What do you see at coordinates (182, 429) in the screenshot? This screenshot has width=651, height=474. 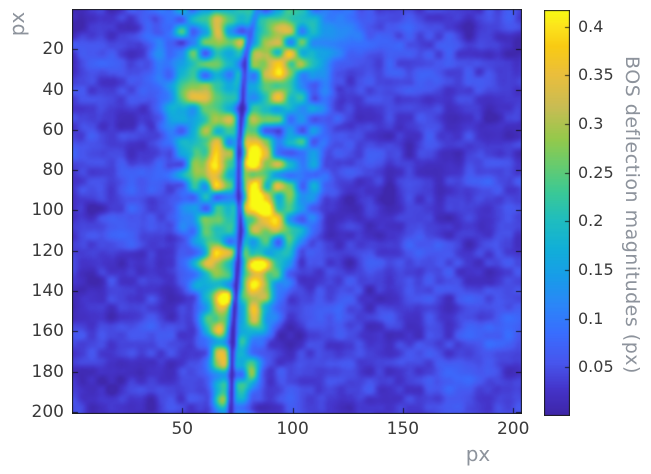 I see `x-tick-label: 50` at bounding box center [182, 429].